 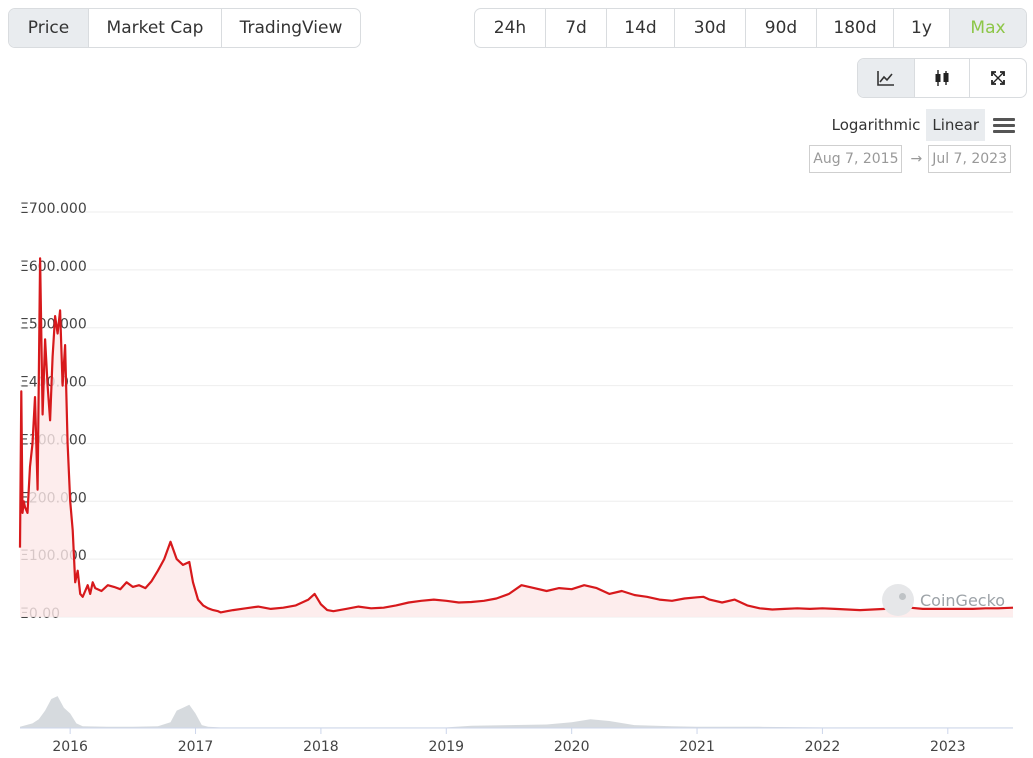 I want to click on period-1y: 1y, so click(x=922, y=28).